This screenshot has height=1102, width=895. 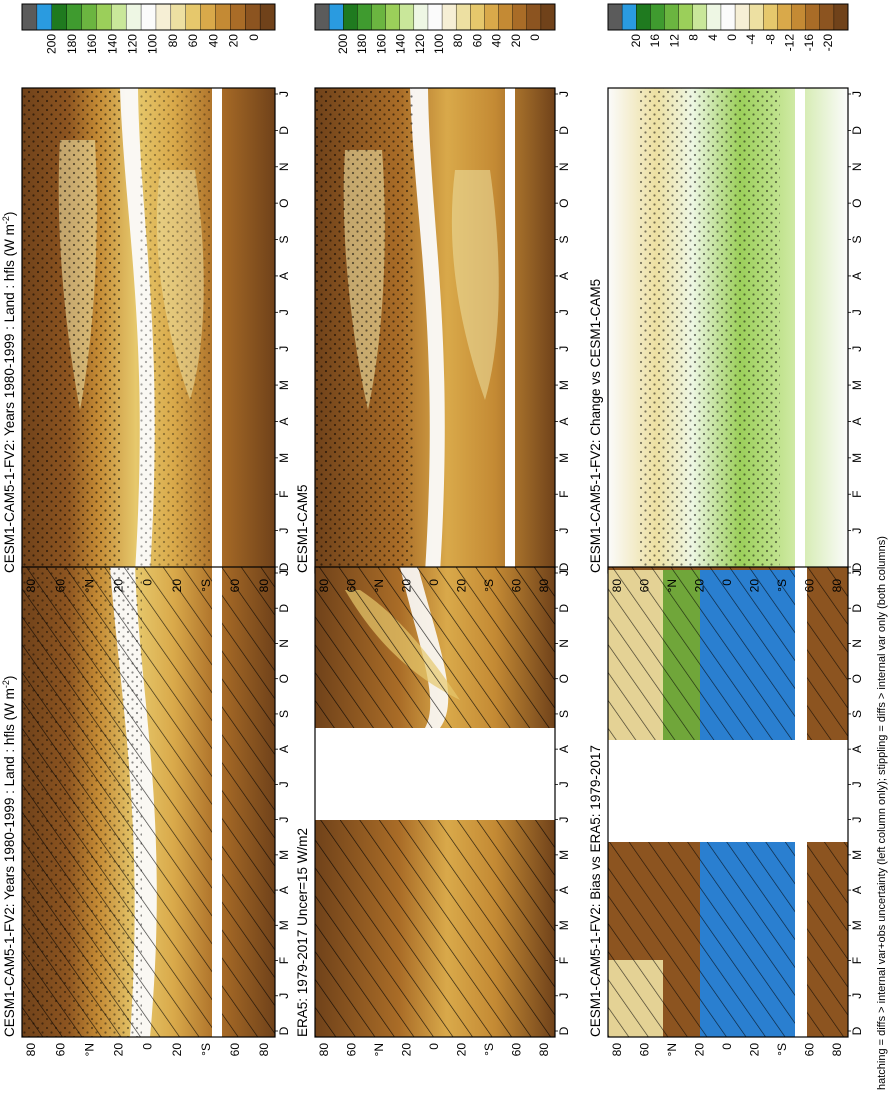 I want to click on panel-era5, so click(x=435, y=802).